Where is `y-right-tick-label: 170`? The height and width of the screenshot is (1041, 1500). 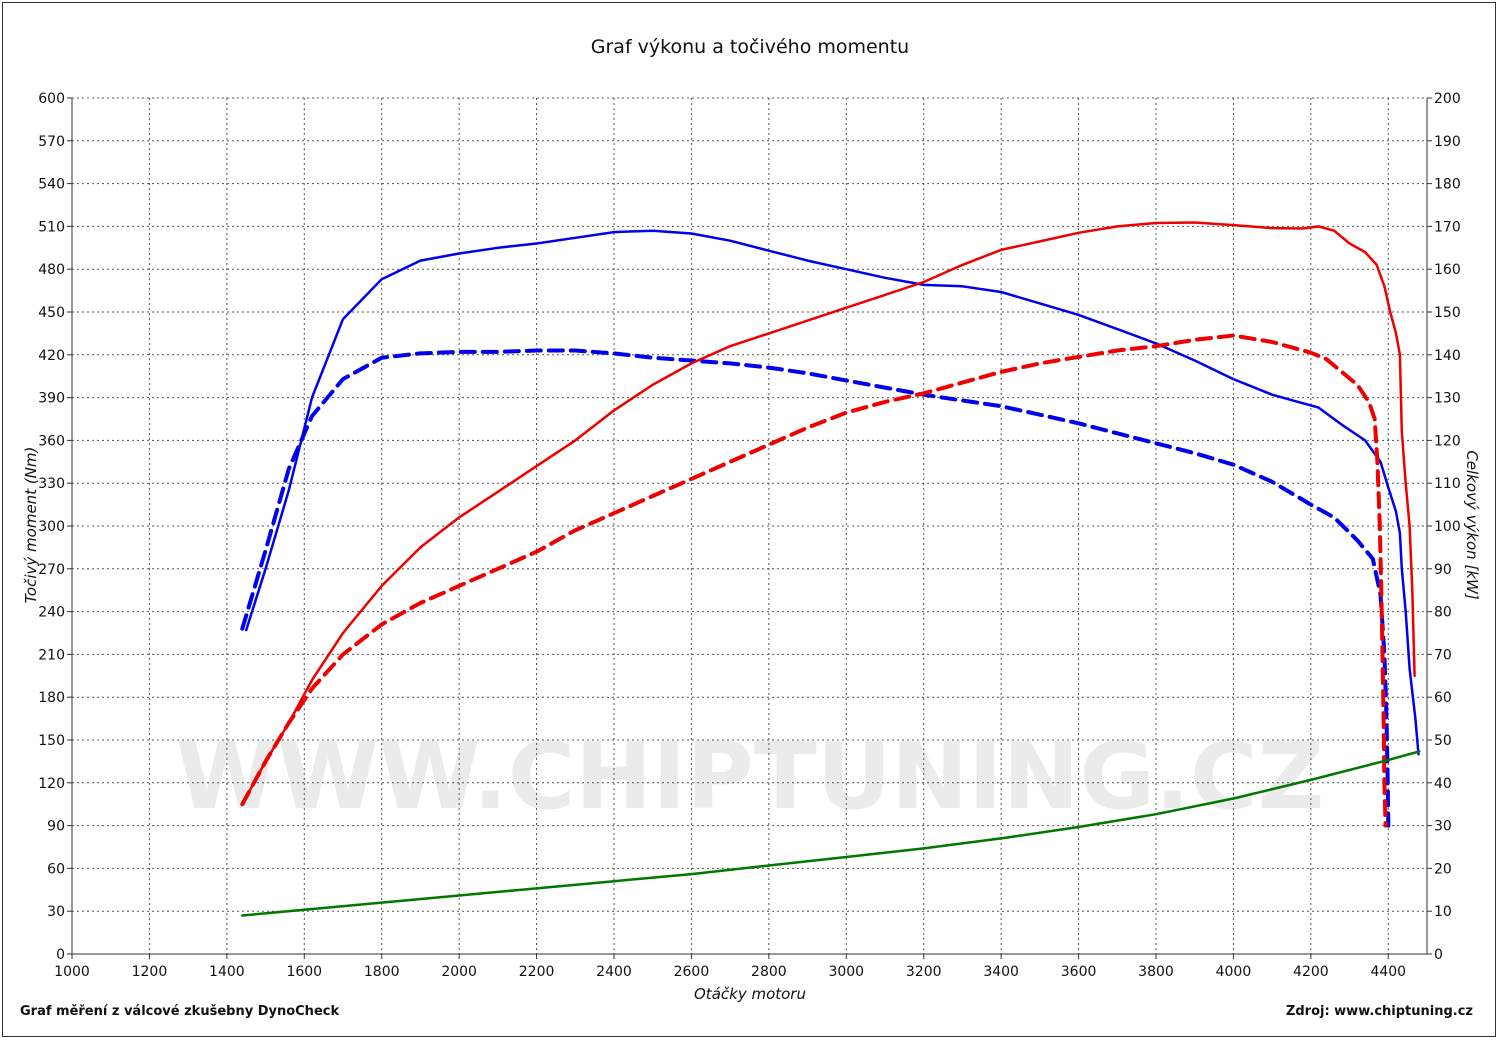 y-right-tick-label: 170 is located at coordinates (1447, 227).